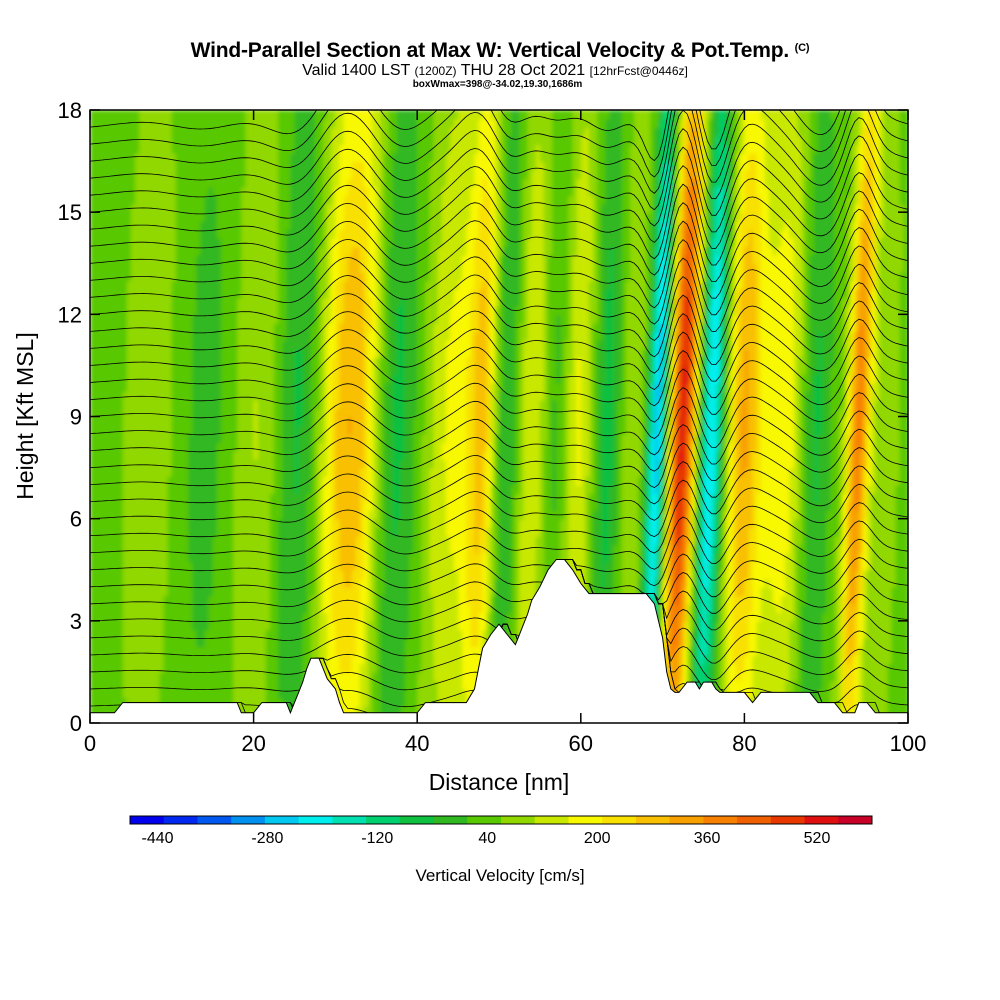  Describe the element at coordinates (417, 743) in the screenshot. I see `x-tick-label: 40` at that location.